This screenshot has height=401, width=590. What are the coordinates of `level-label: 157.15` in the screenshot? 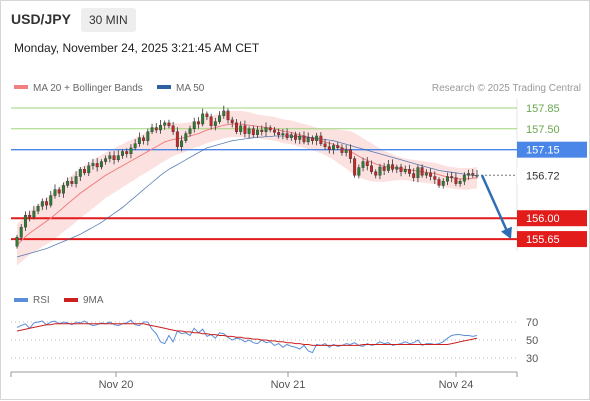 It's located at (543, 151).